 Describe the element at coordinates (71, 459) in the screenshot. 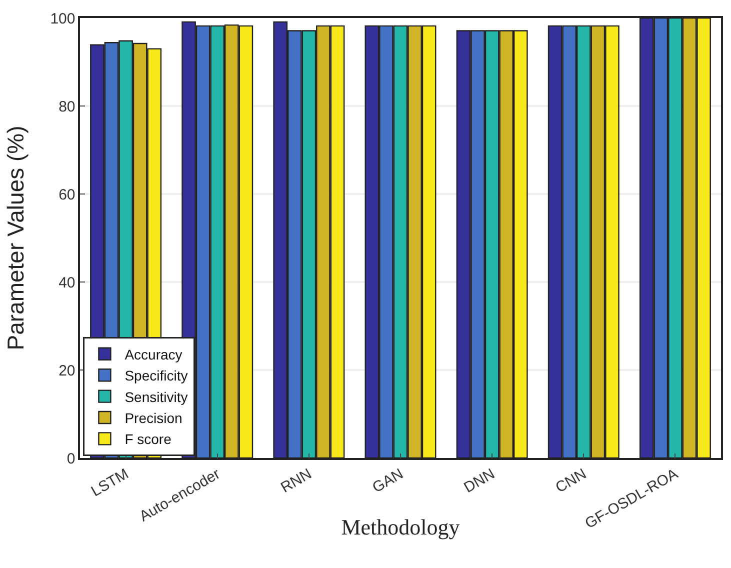

I see `y-tick-label: 0` at that location.